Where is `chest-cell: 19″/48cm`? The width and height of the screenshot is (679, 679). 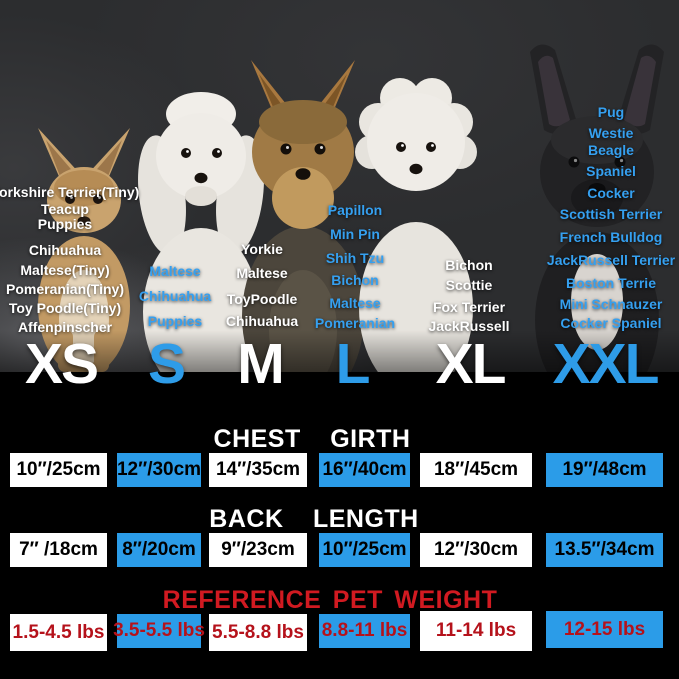 chest-cell: 19″/48cm is located at coordinates (604, 470).